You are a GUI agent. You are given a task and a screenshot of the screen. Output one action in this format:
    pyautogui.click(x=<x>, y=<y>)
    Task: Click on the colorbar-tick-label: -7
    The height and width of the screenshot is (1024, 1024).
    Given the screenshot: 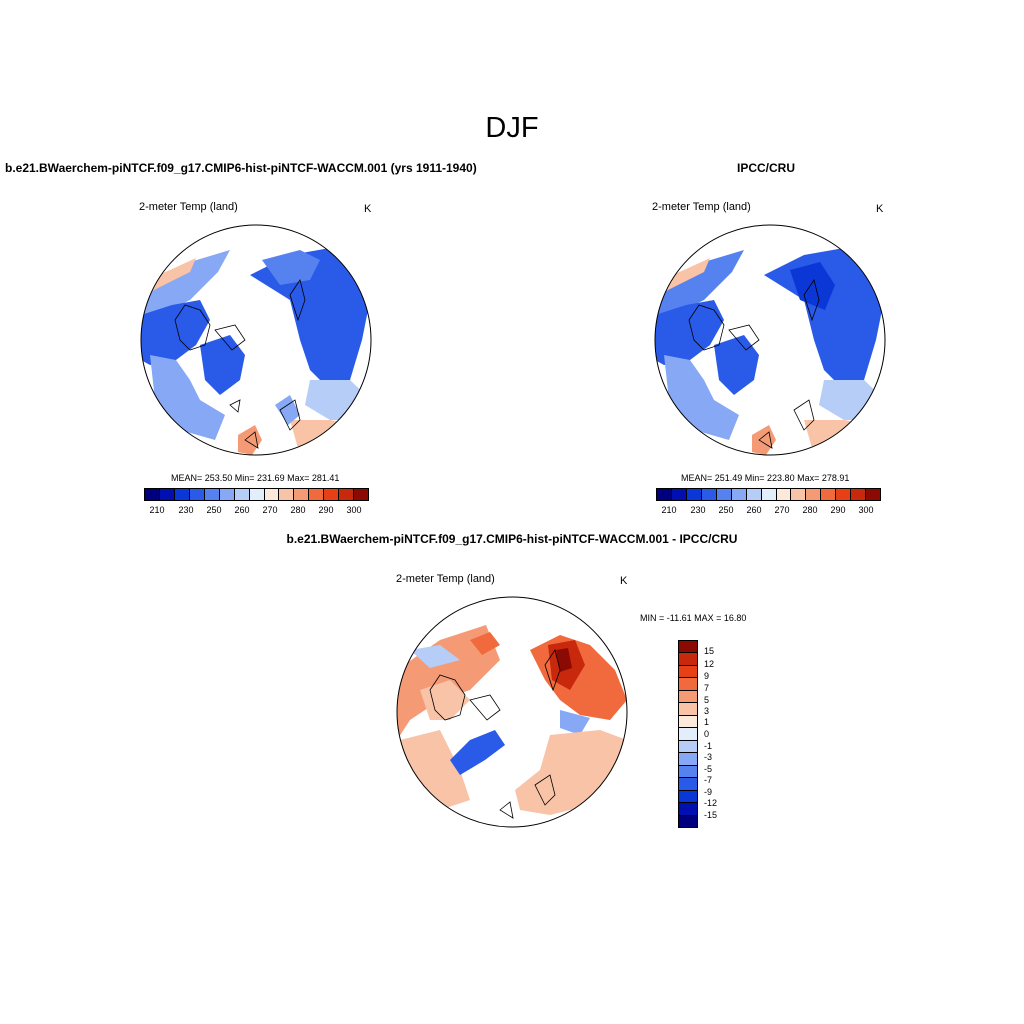 What is the action you would take?
    pyautogui.click(x=708, y=780)
    